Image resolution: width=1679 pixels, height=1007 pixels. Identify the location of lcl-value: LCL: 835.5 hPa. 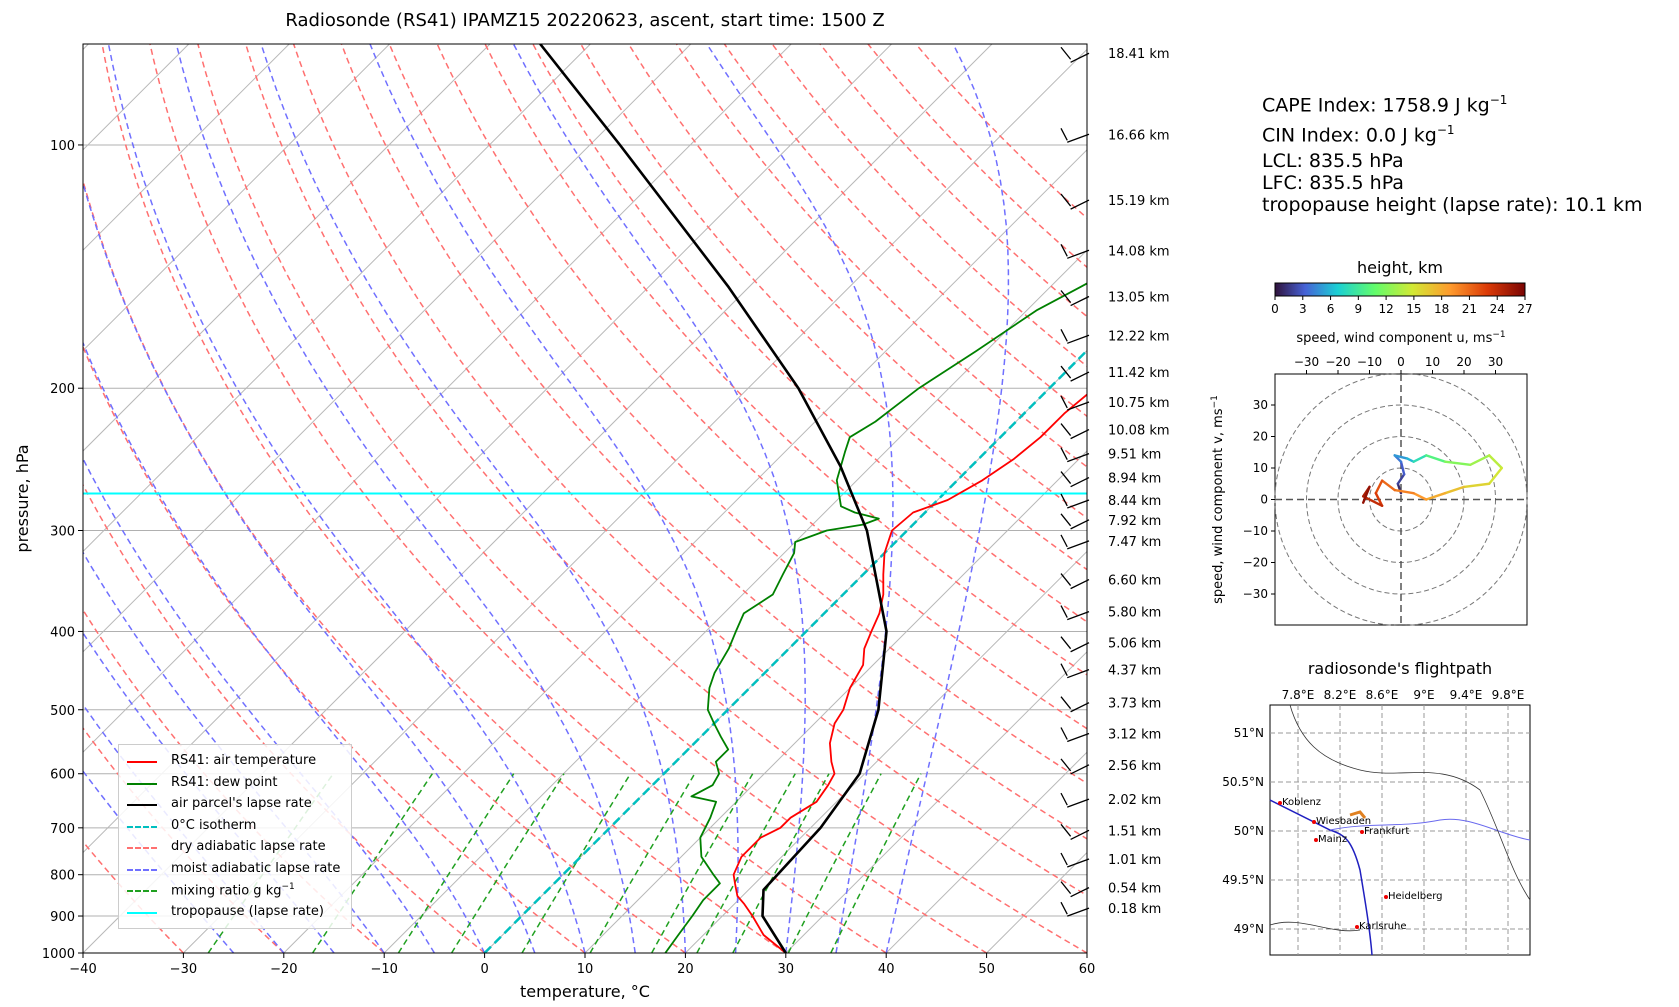
(1333, 161).